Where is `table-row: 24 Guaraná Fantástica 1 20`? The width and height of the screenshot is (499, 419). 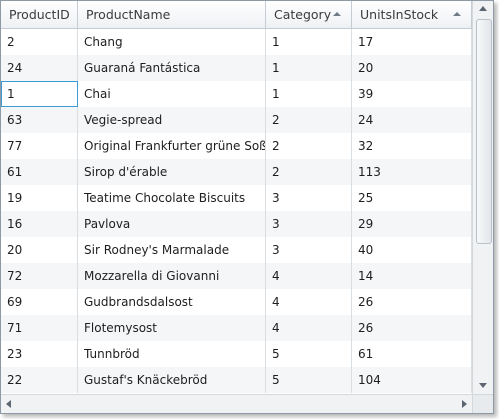 table-row: 24 Guaraná Fantástica 1 20 is located at coordinates (236, 68).